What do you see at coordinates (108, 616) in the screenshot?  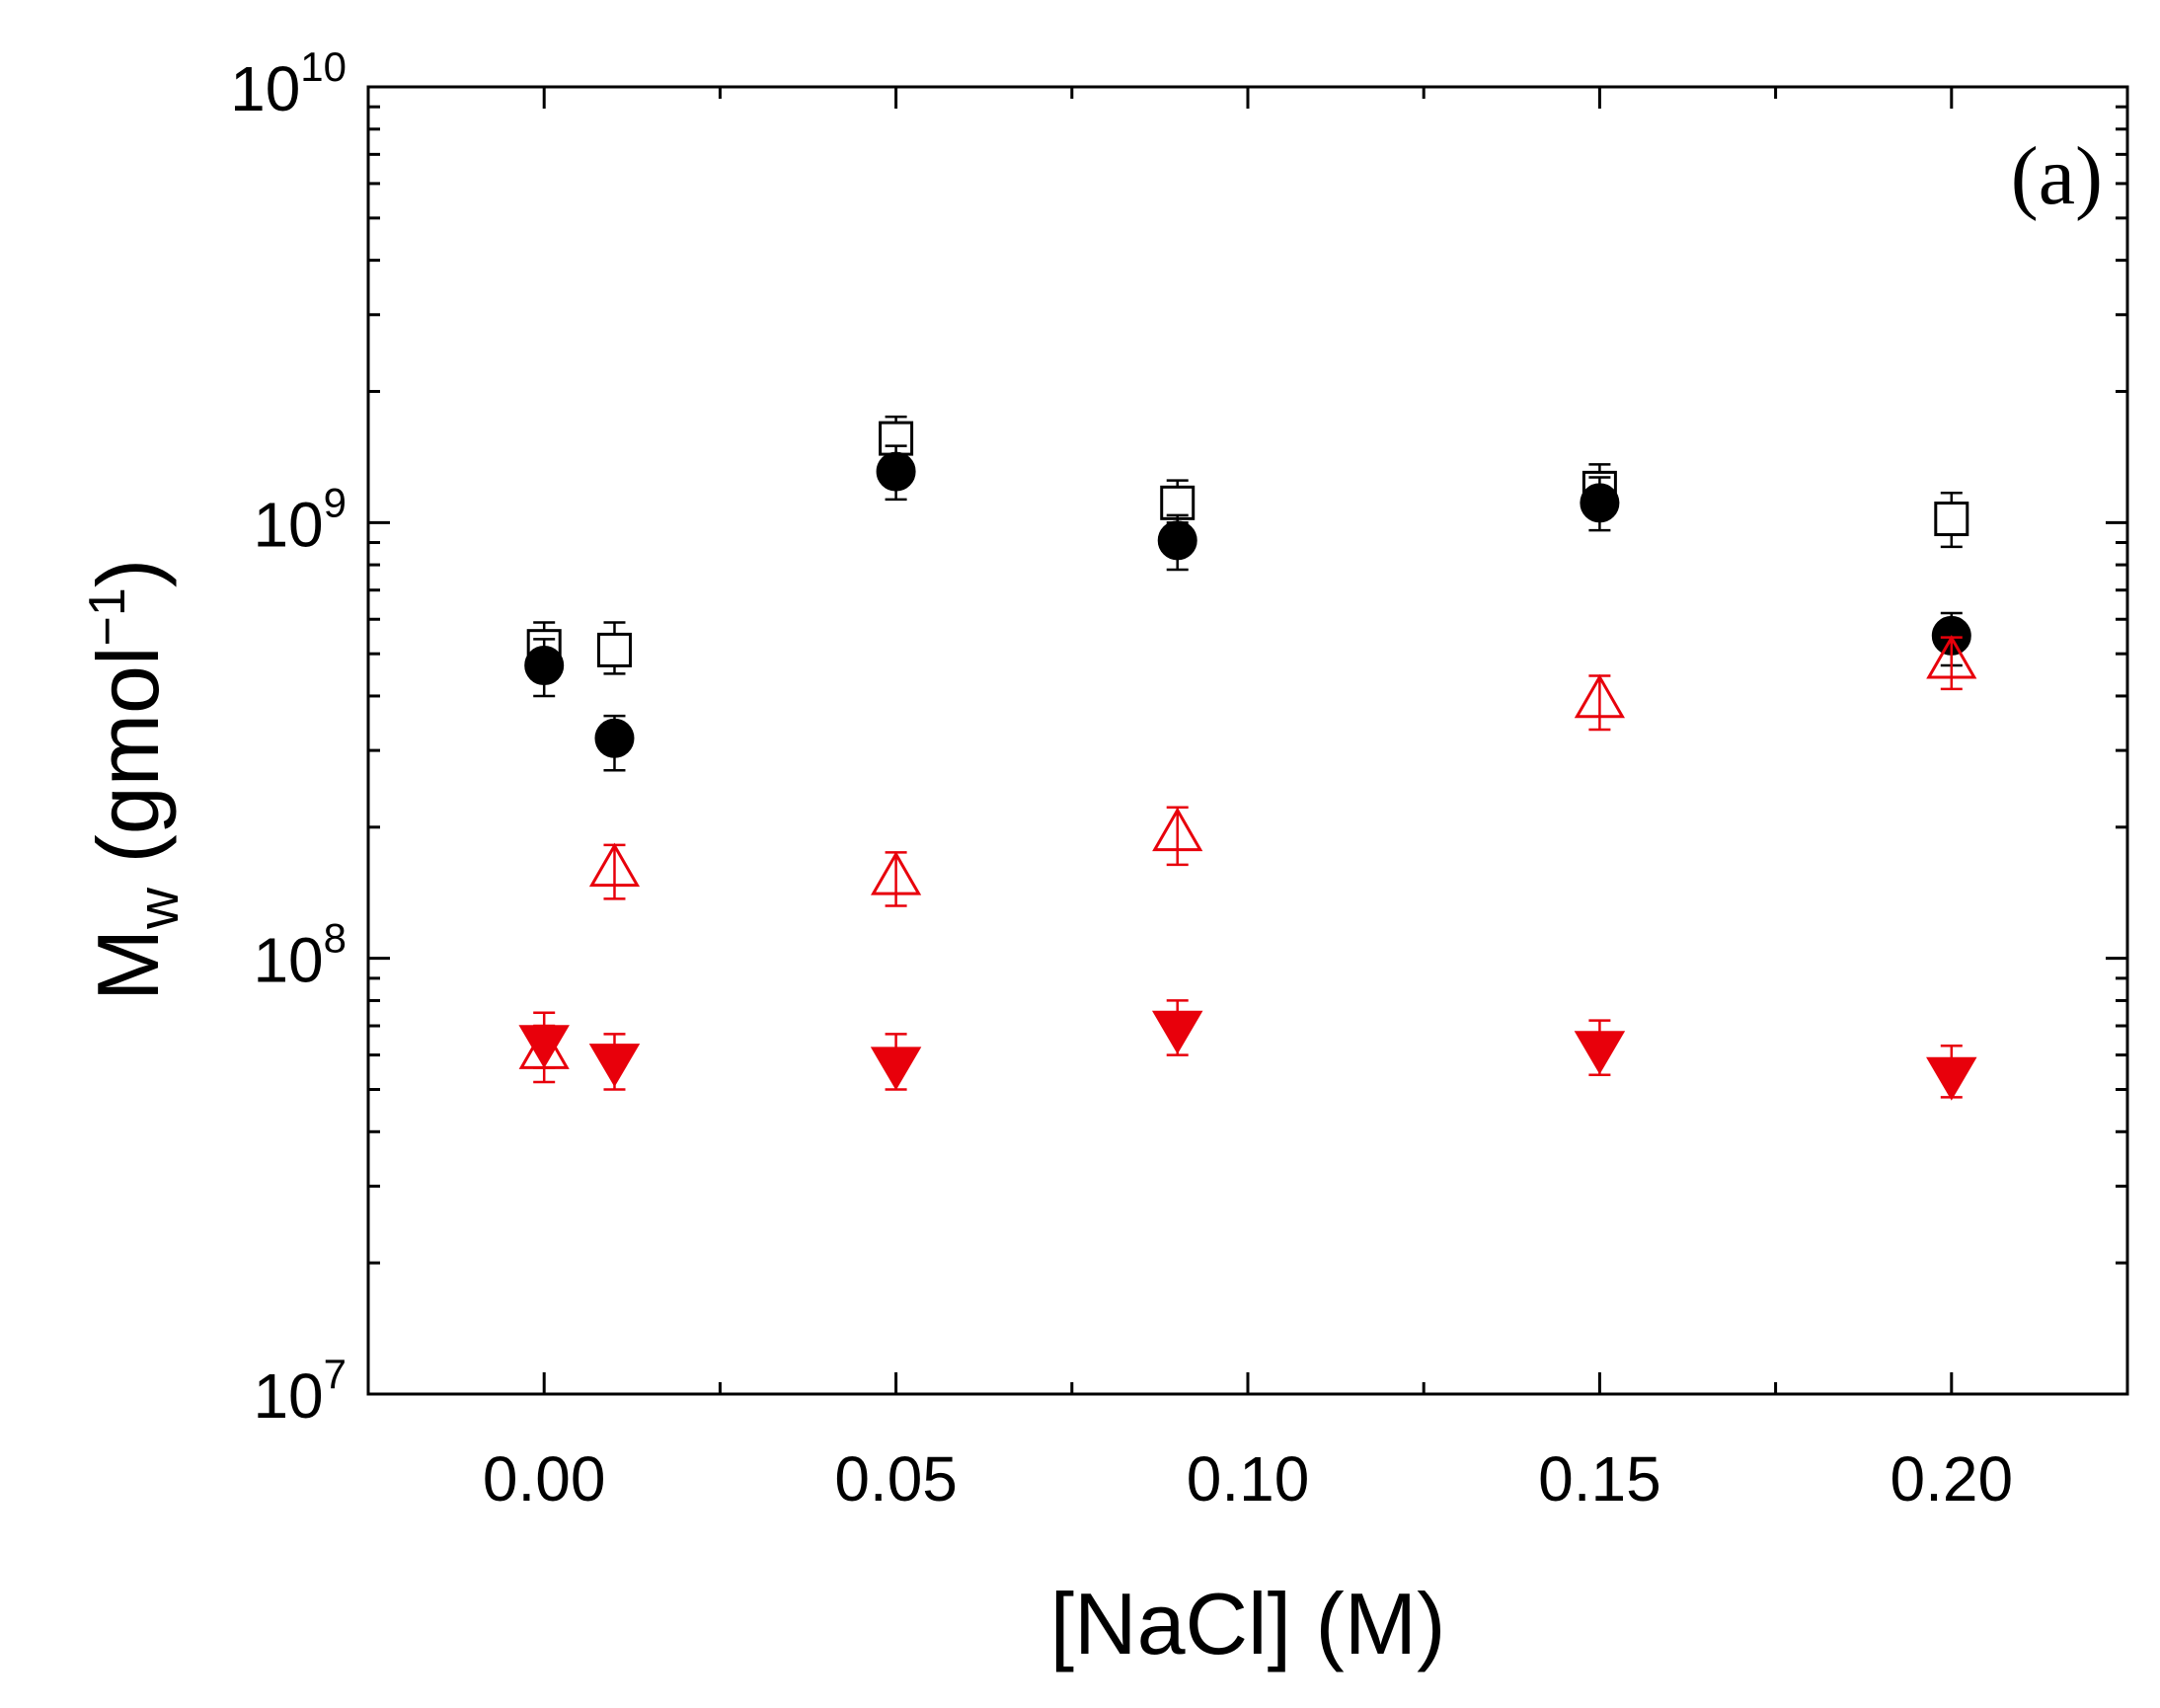 I see `y-axis-title-unit-exponent: −1` at bounding box center [108, 616].